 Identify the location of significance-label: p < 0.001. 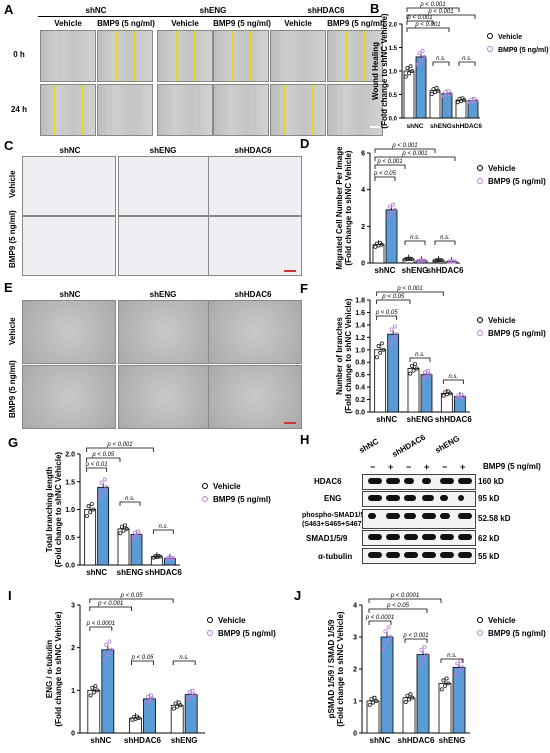
(404, 146).